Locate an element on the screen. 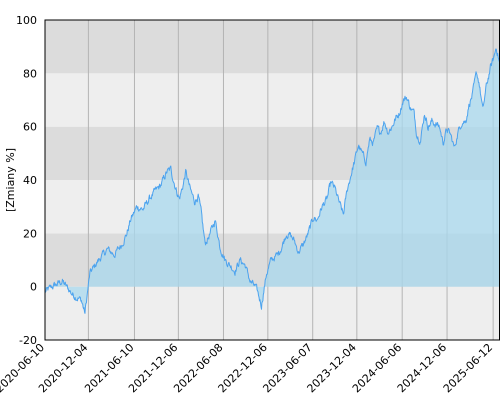 The image size is (500, 405). y-tick-label-4: 60 is located at coordinates (30, 127).